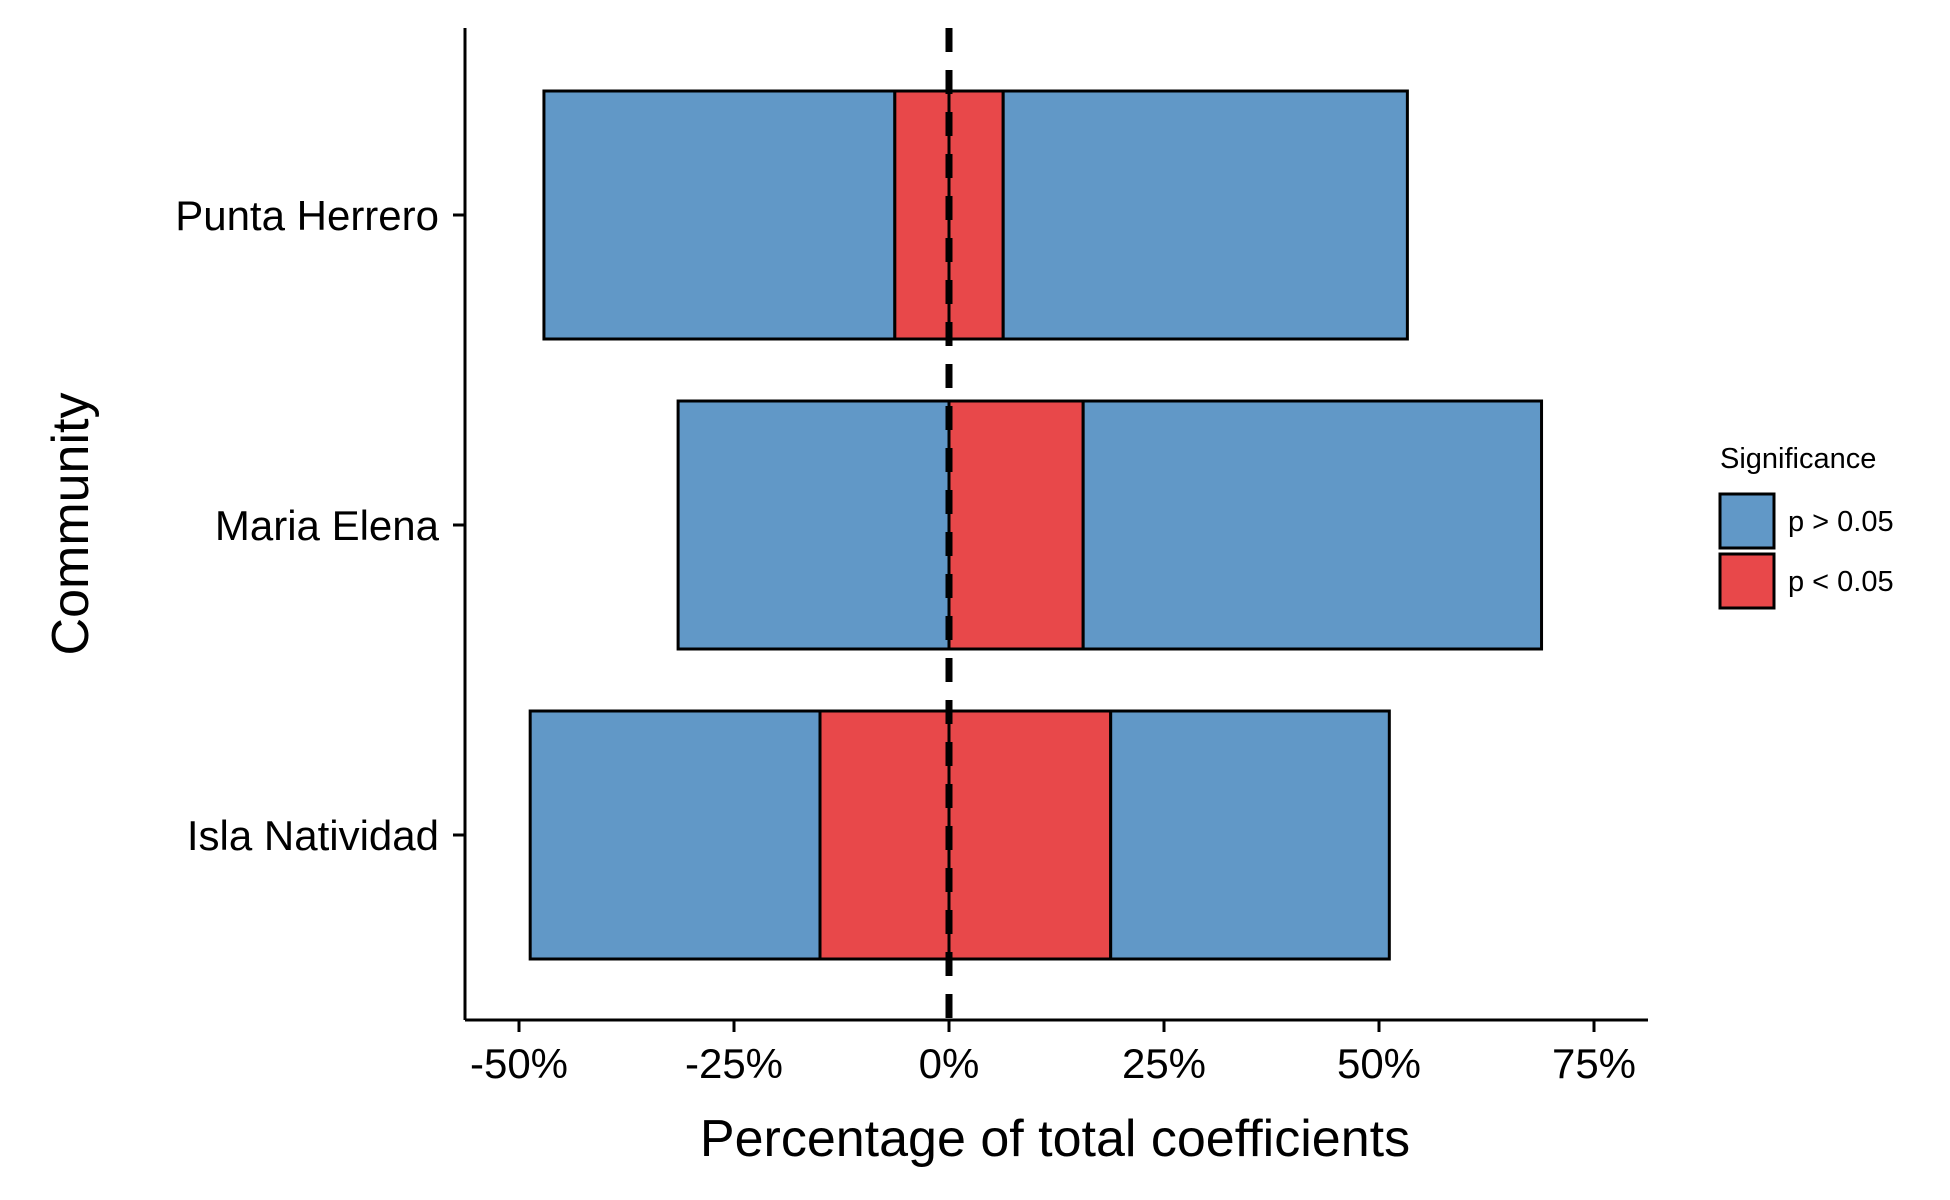 The image size is (1950, 1200). Describe the element at coordinates (1250, 835) in the screenshot. I see `bar-isla-natividad-blue-positive` at that location.